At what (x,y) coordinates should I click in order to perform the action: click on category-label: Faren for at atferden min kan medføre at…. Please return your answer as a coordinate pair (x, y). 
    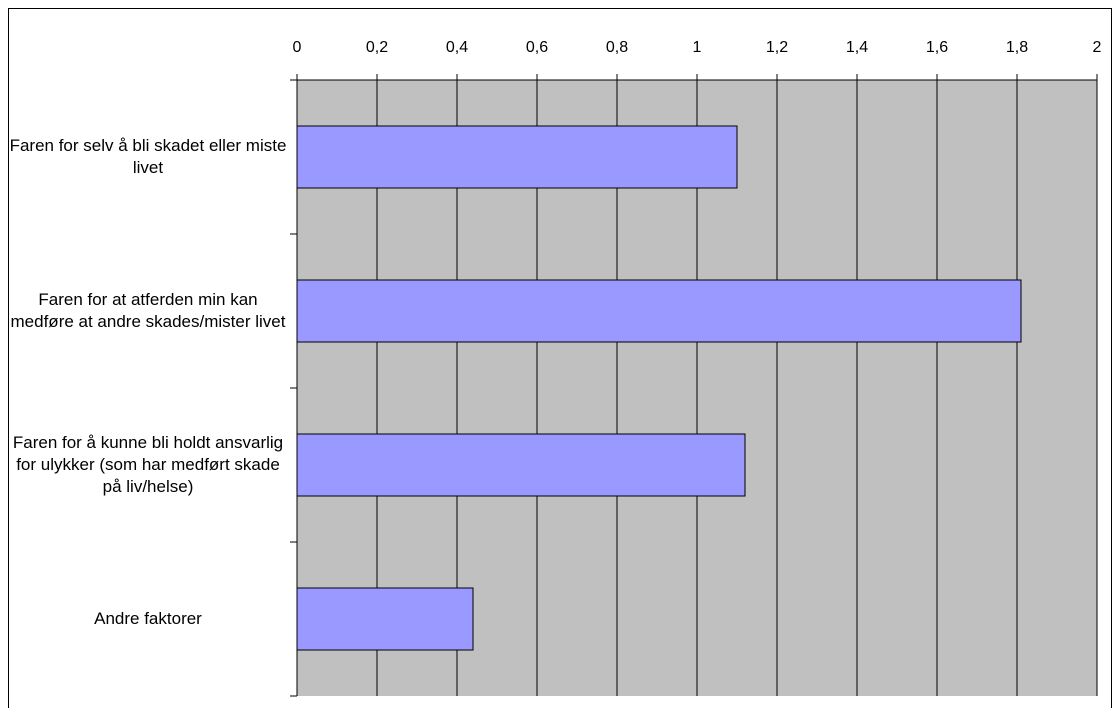
    Looking at the image, I should click on (148, 310).